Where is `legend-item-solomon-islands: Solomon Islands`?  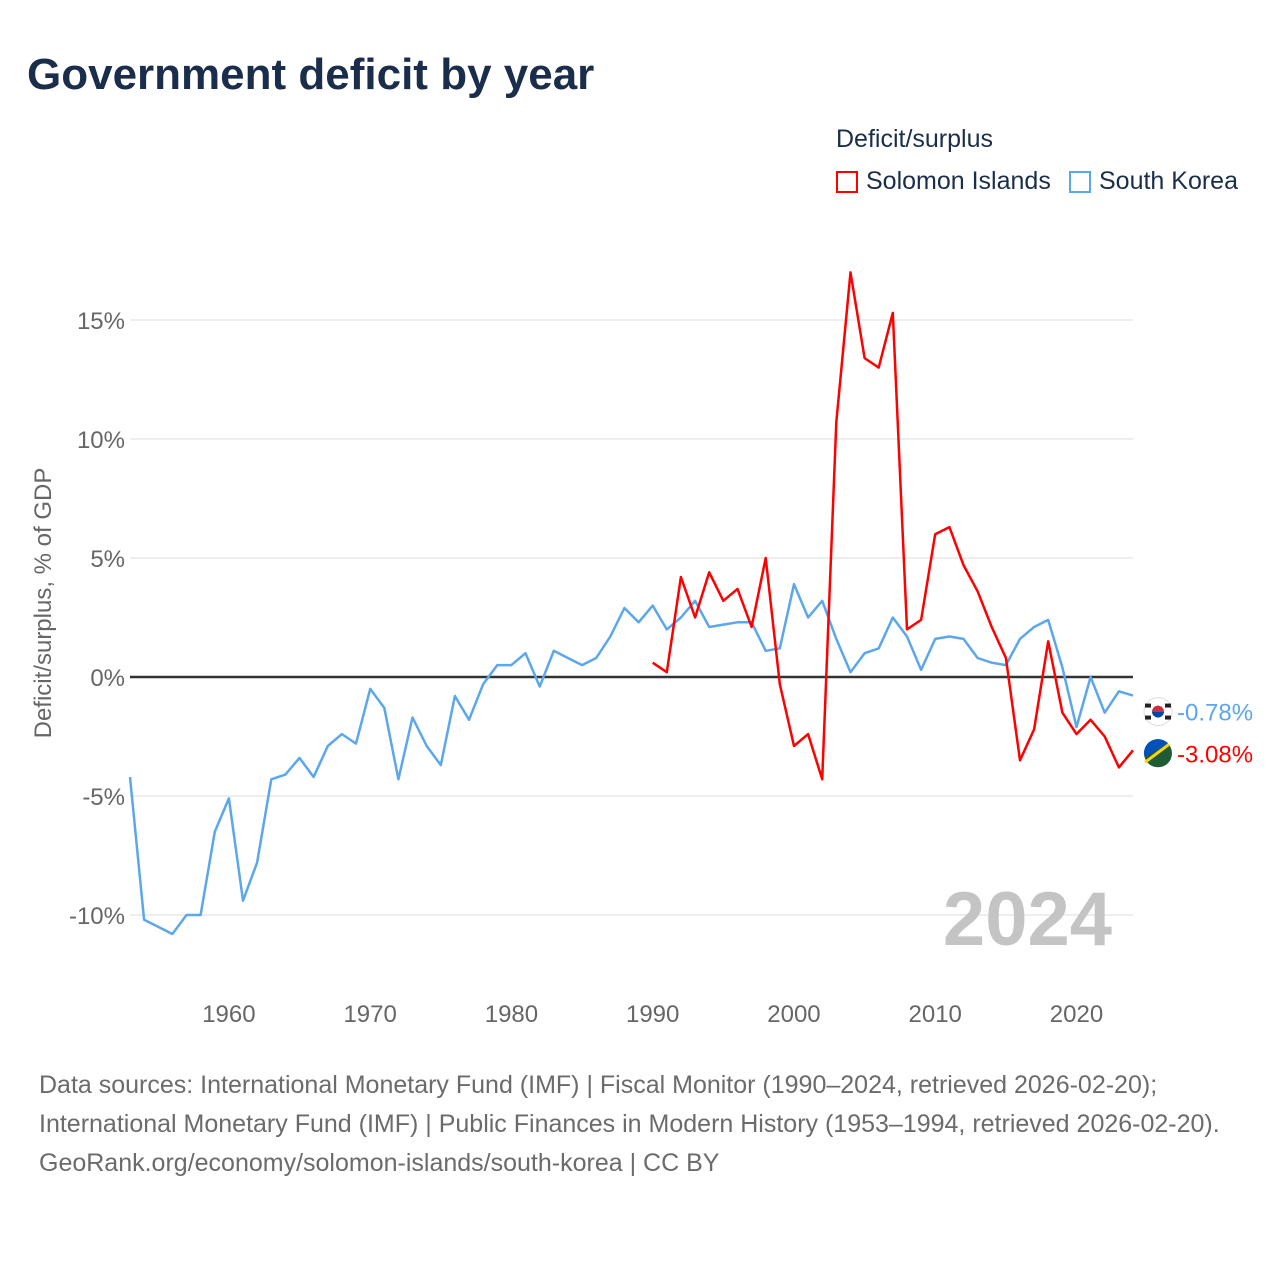
legend-item-solomon-islands: Solomon Islands is located at coordinates (943, 181).